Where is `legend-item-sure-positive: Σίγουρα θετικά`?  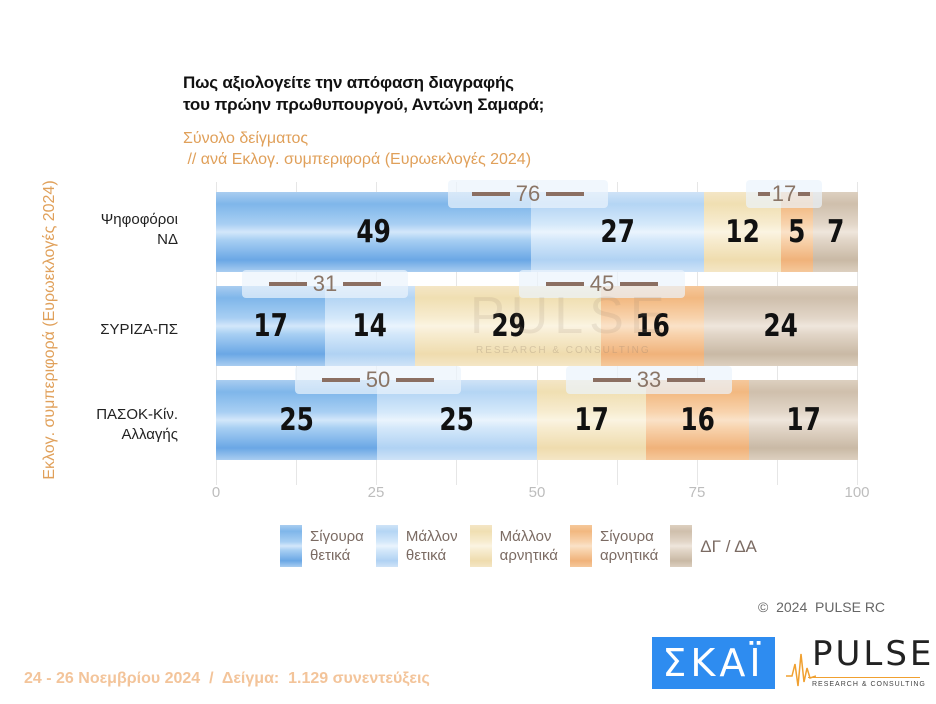 legend-item-sure-positive: Σίγουρα θετικά is located at coordinates (322, 546).